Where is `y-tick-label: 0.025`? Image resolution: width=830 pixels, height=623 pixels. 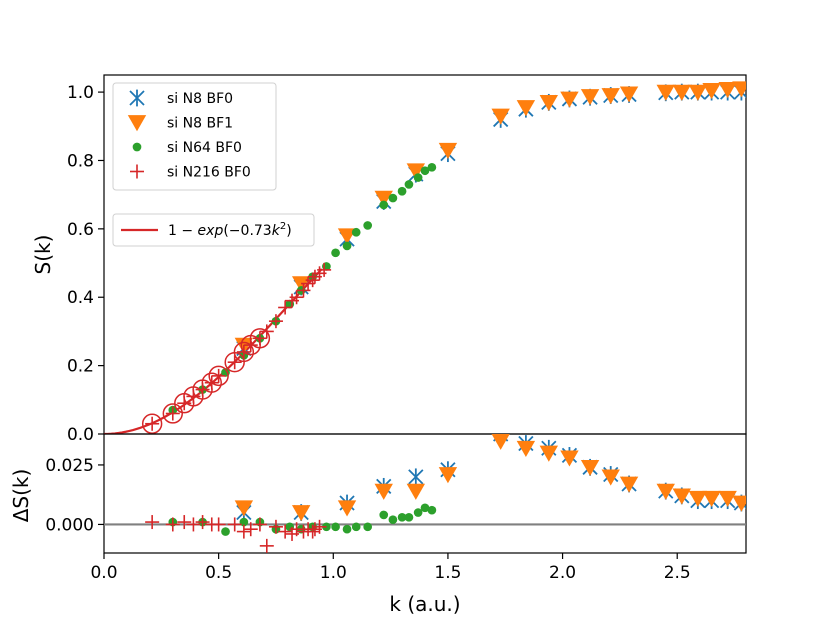 y-tick-label: 0.025 is located at coordinates (69, 466).